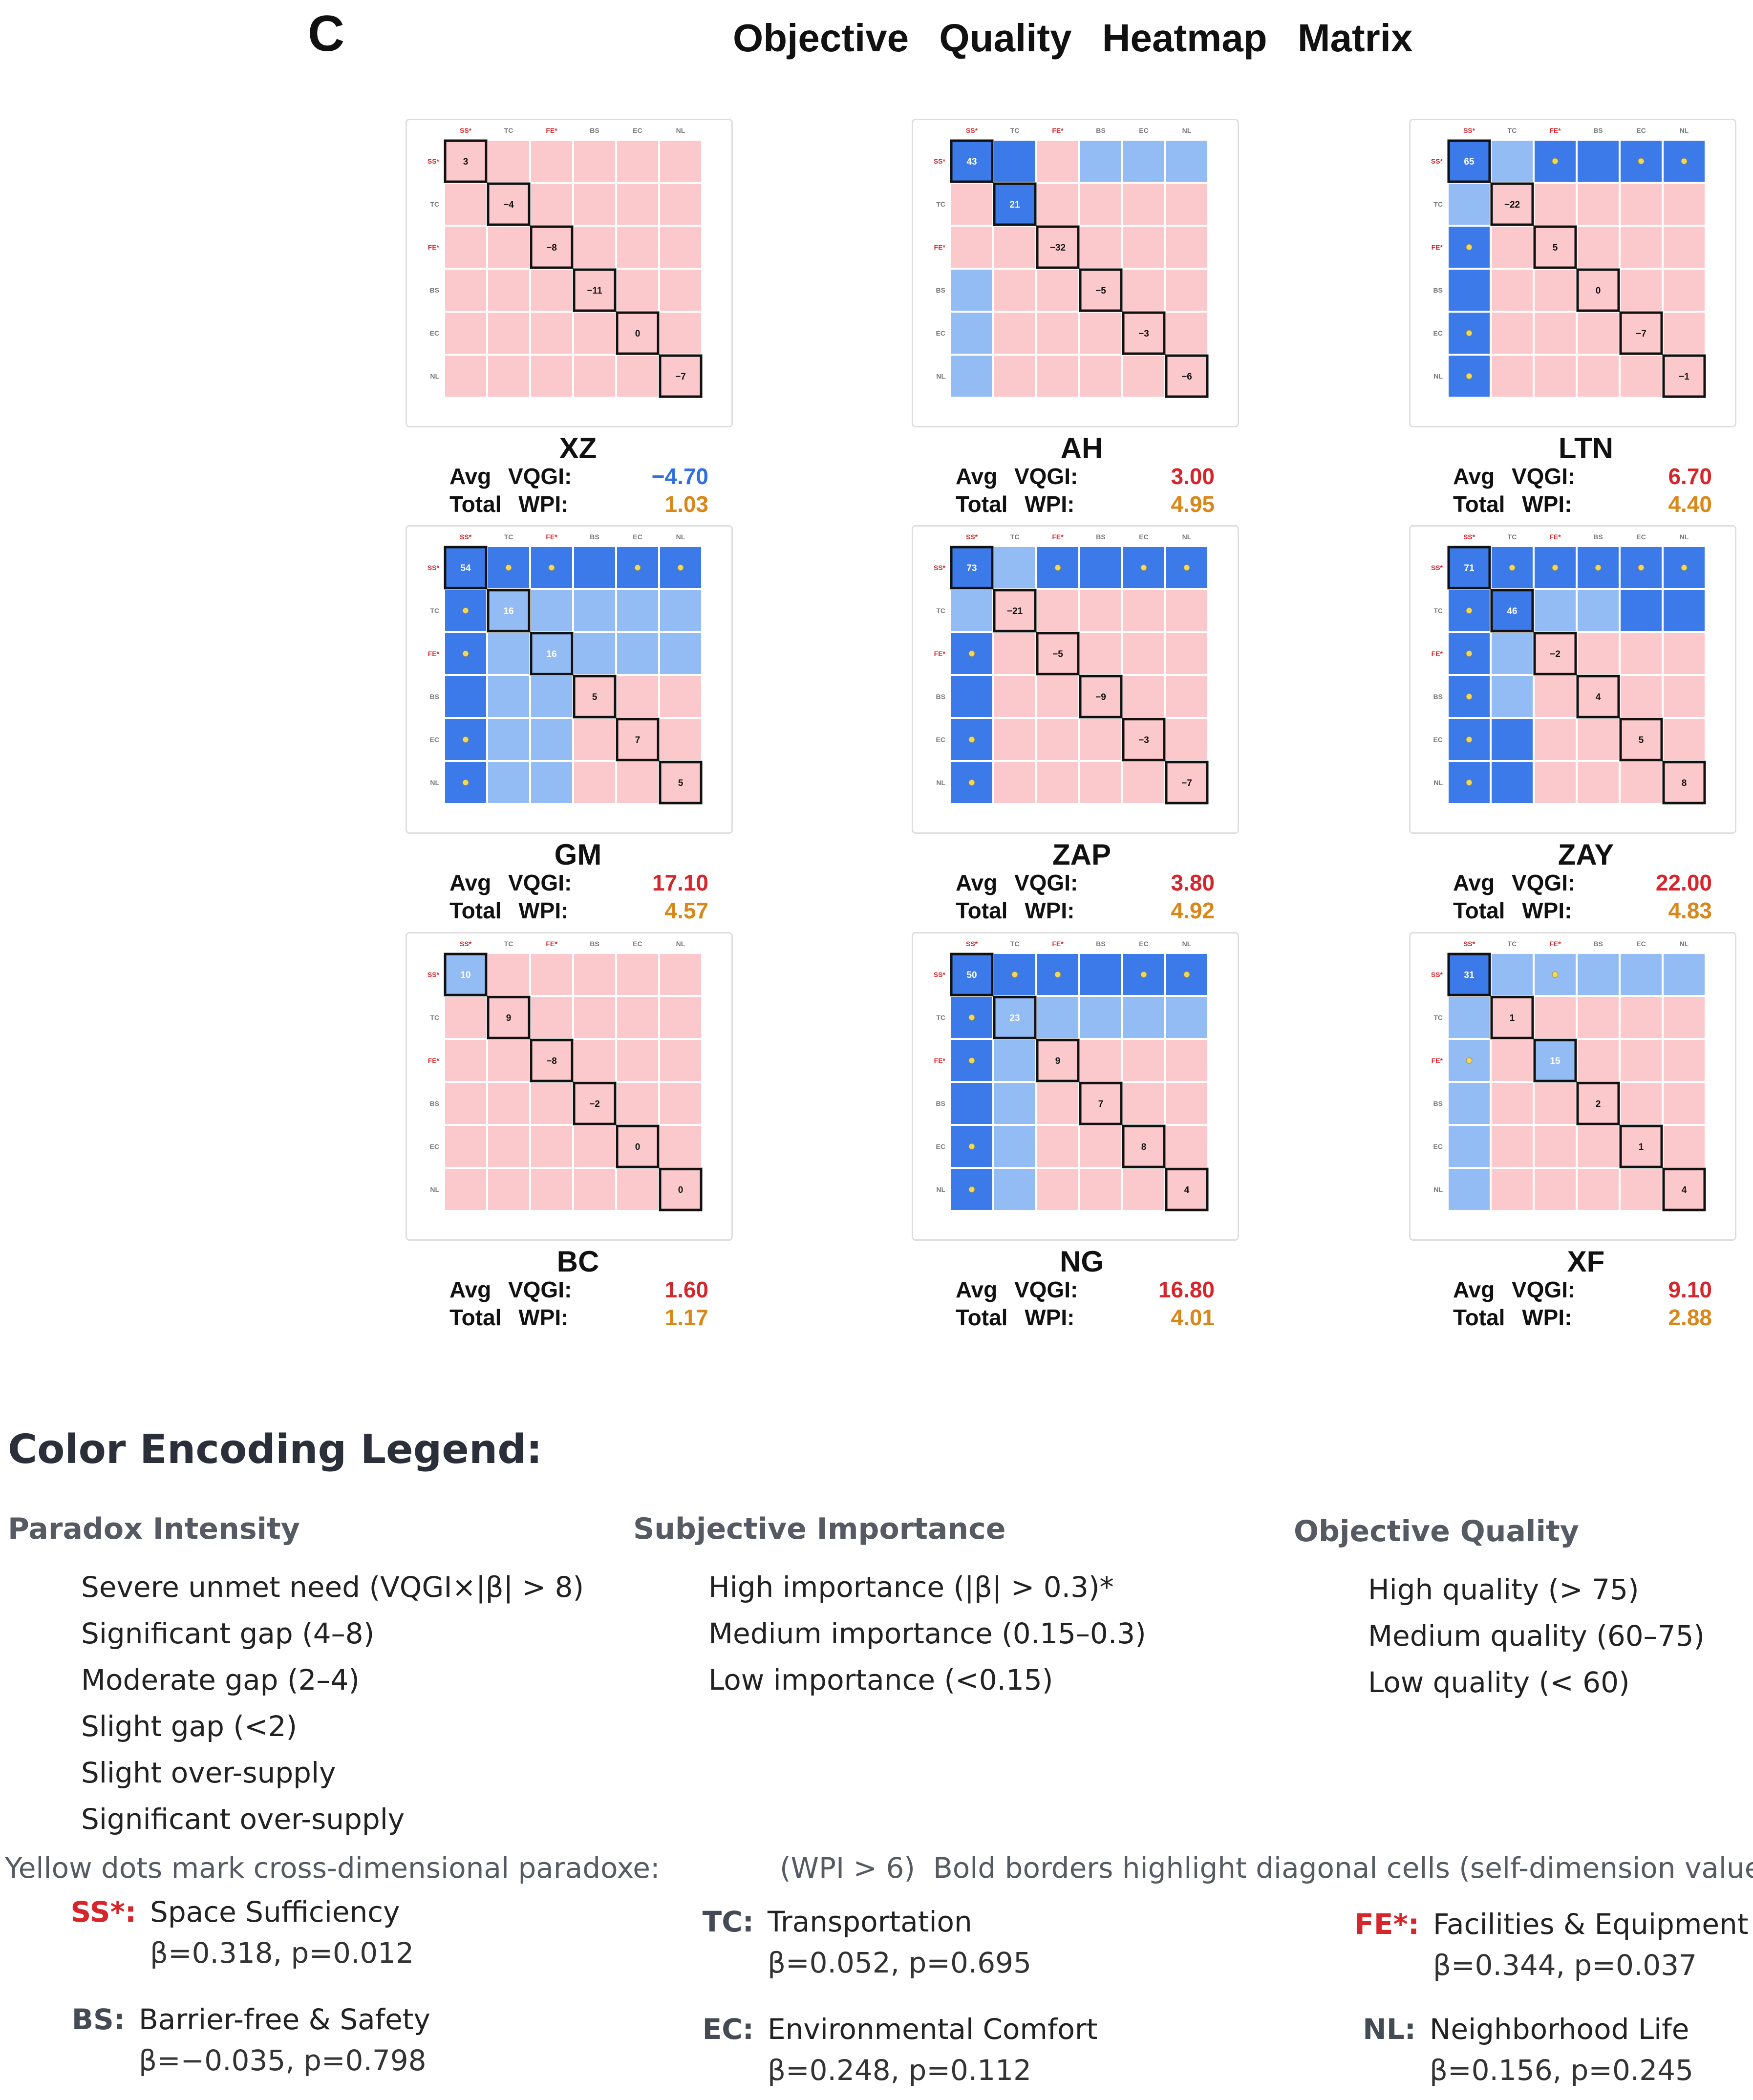 Image resolution: width=1753 pixels, height=2100 pixels. I want to click on diagonal-value: 9, so click(509, 1018).